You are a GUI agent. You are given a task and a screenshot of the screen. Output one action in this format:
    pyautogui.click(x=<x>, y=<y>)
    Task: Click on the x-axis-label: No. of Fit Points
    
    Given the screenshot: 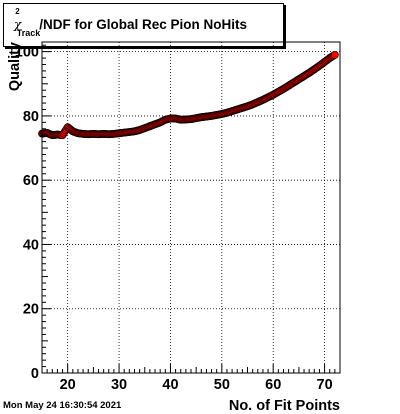 What is the action you would take?
    pyautogui.click(x=284, y=406)
    